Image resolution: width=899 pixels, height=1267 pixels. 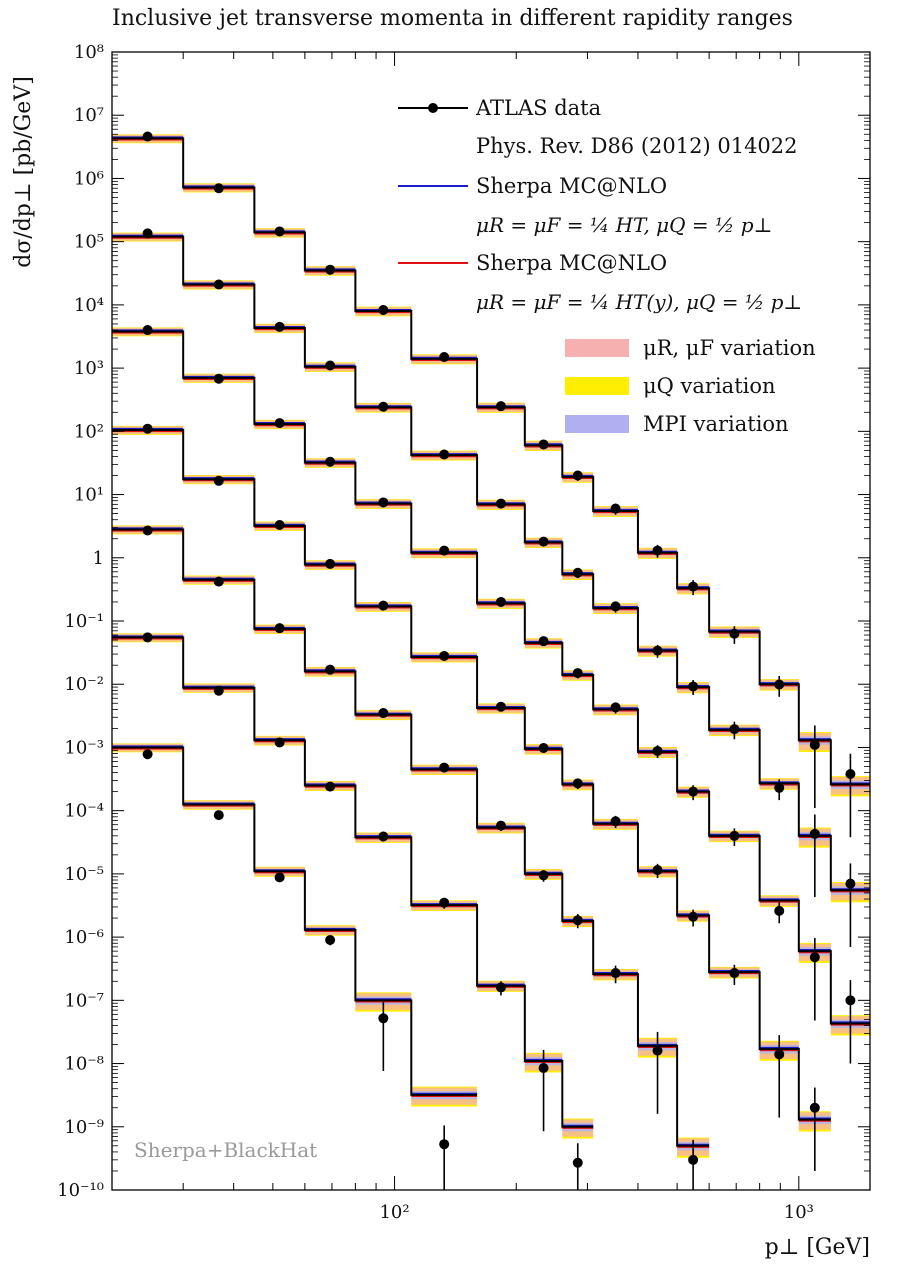 I want to click on legend-sherpa1-scales: μR = μF = ¼ HT, μQ = ½ p⊥, so click(x=624, y=225).